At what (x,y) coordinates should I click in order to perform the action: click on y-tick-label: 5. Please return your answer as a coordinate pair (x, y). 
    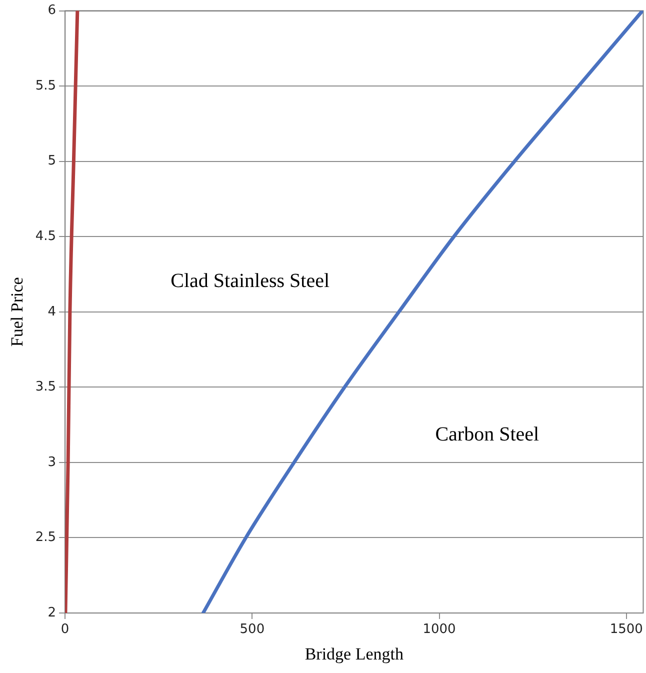
    Looking at the image, I should click on (52, 161).